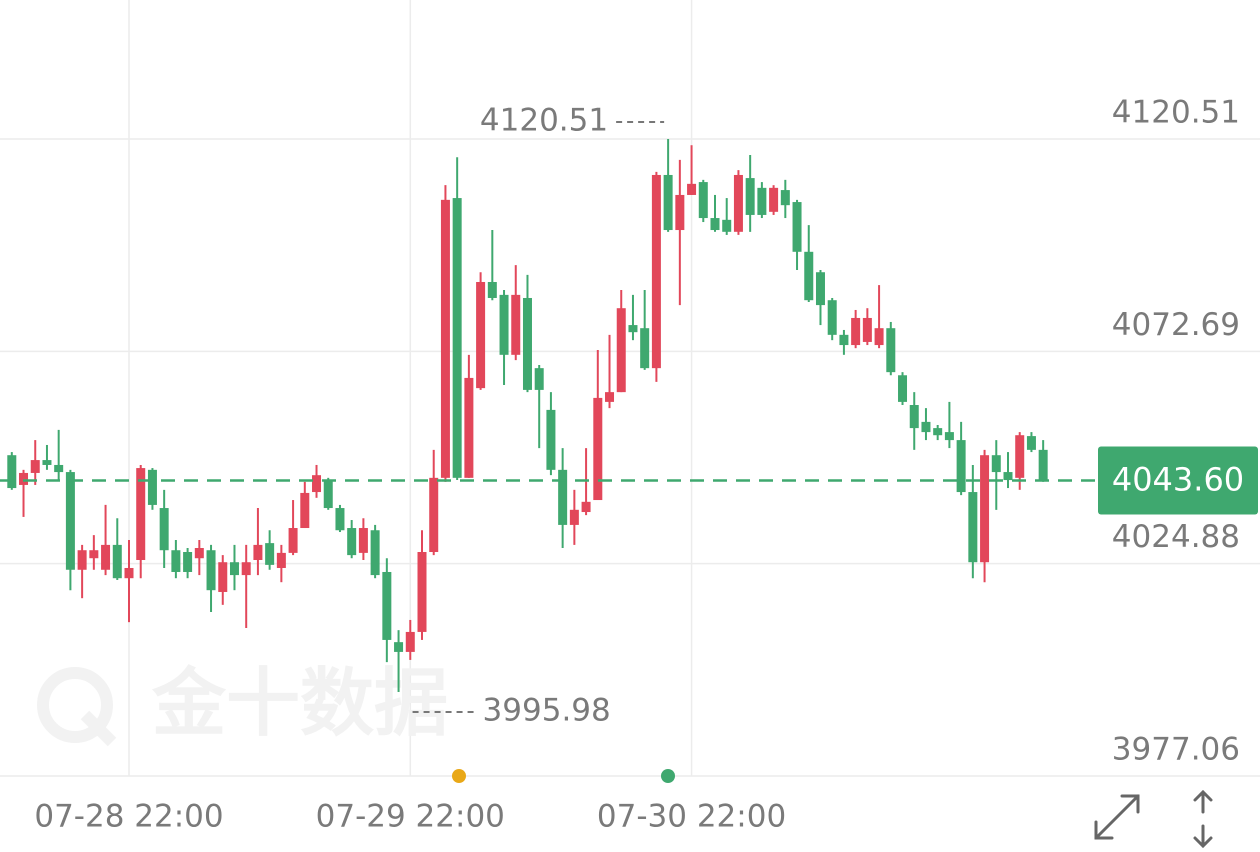 The image size is (1260, 852). Describe the element at coordinates (77, 707) in the screenshot. I see `watermark-logo` at that location.